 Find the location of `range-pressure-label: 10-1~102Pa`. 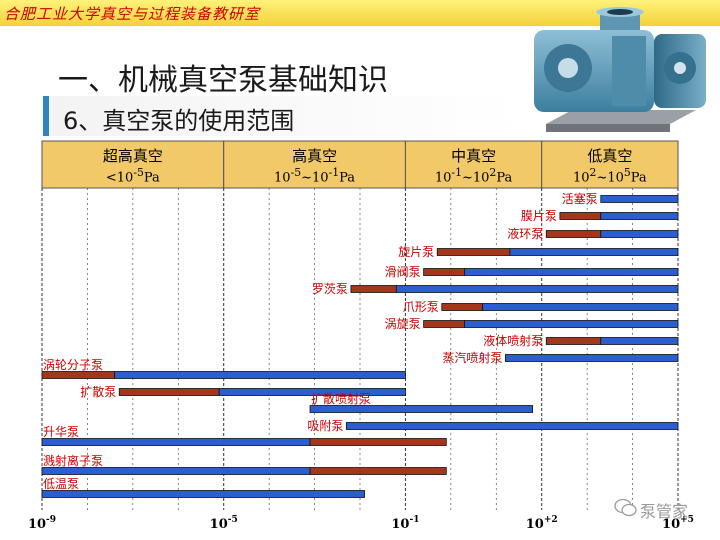

range-pressure-label: 10-1~102Pa is located at coordinates (473, 175).